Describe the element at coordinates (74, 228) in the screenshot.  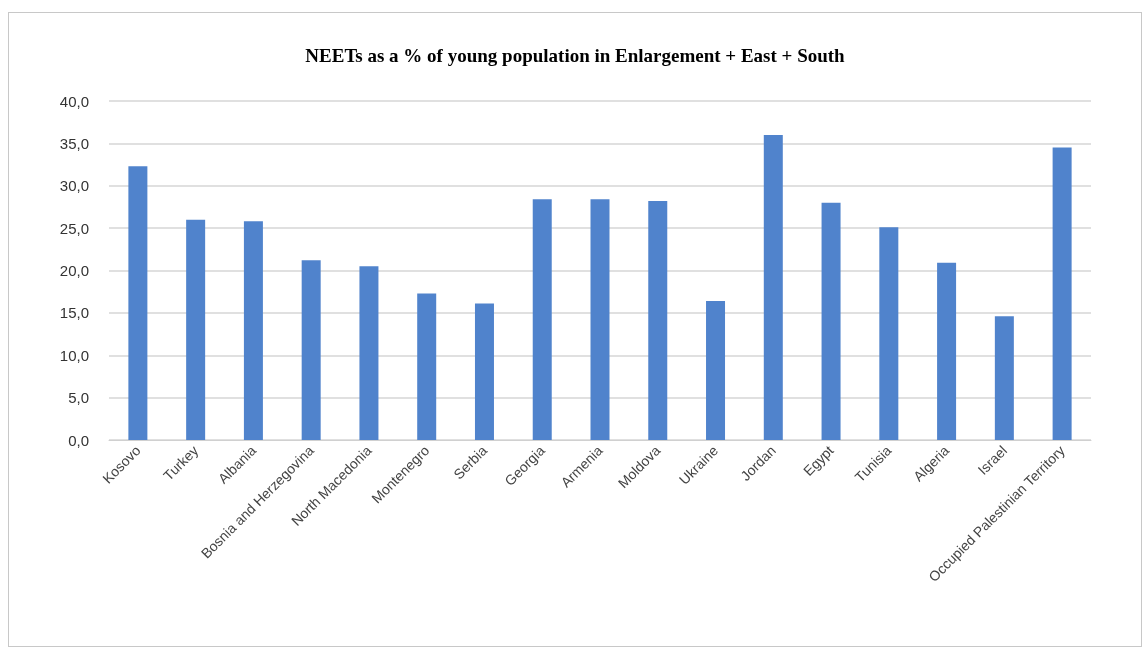
I see `y-tick-label: 25,0` at that location.